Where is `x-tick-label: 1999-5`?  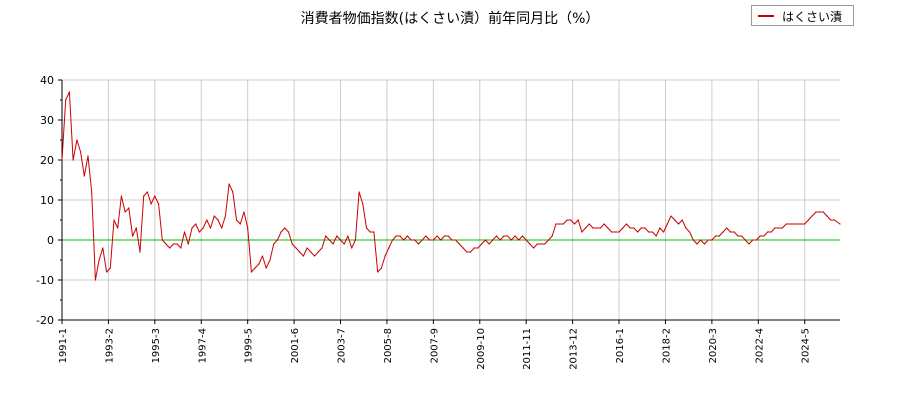 x-tick-label: 1999-5 is located at coordinates (249, 345).